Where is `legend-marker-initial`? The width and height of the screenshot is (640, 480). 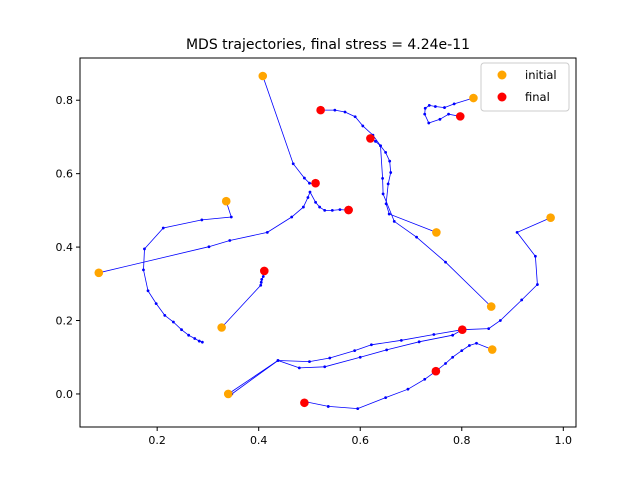
legend-marker-initial is located at coordinates (502, 75).